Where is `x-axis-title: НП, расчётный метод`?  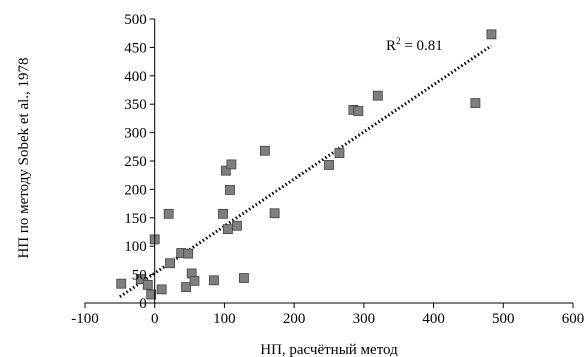
x-axis-title: НП, расчётный метод is located at coordinates (329, 349).